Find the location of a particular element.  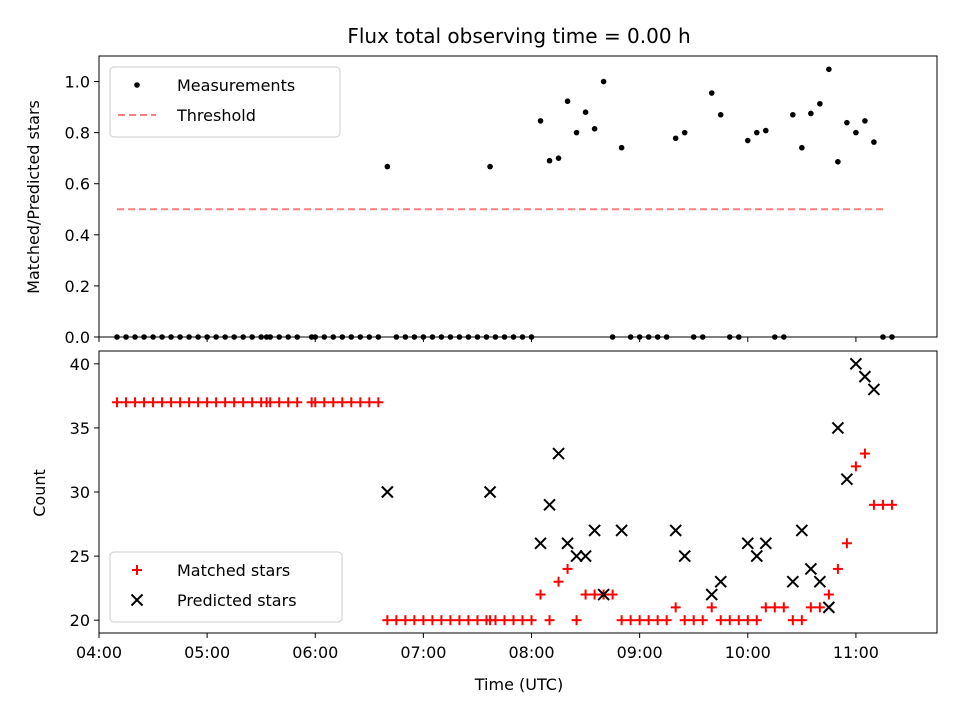

bottom-y-axis-label: Count is located at coordinates (39, 493).